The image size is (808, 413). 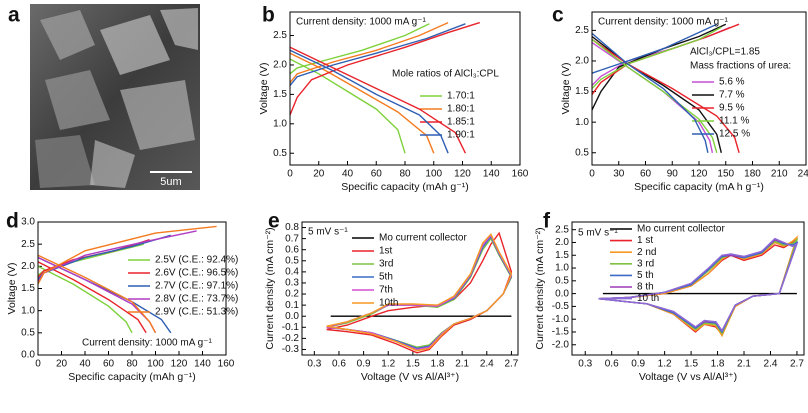 What do you see at coordinates (645, 240) in the screenshot?
I see `legend-label: 1 st` at bounding box center [645, 240].